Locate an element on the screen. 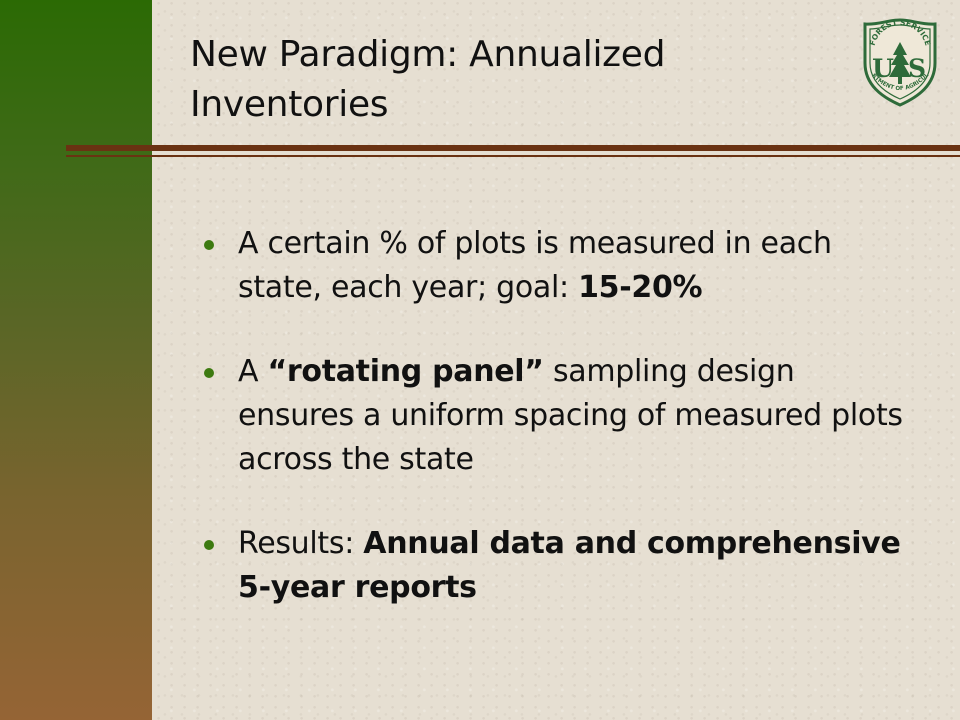  bullet-text: A is located at coordinates (253, 371).